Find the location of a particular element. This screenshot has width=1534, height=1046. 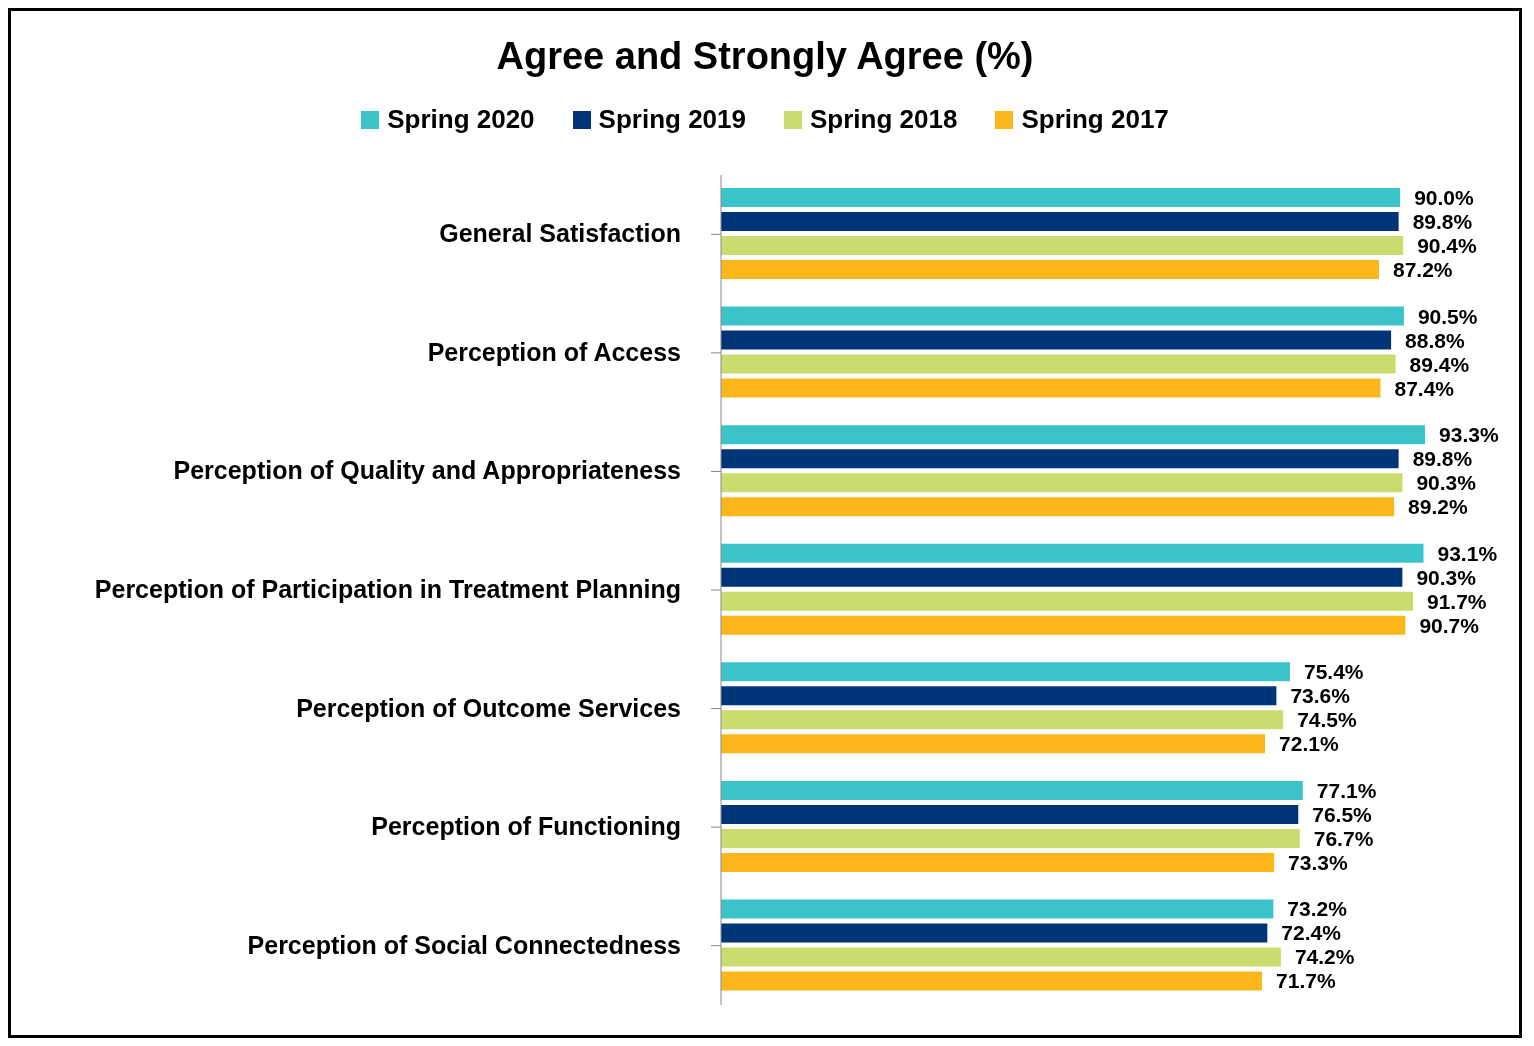

data-label: 87.4% is located at coordinates (1424, 388).